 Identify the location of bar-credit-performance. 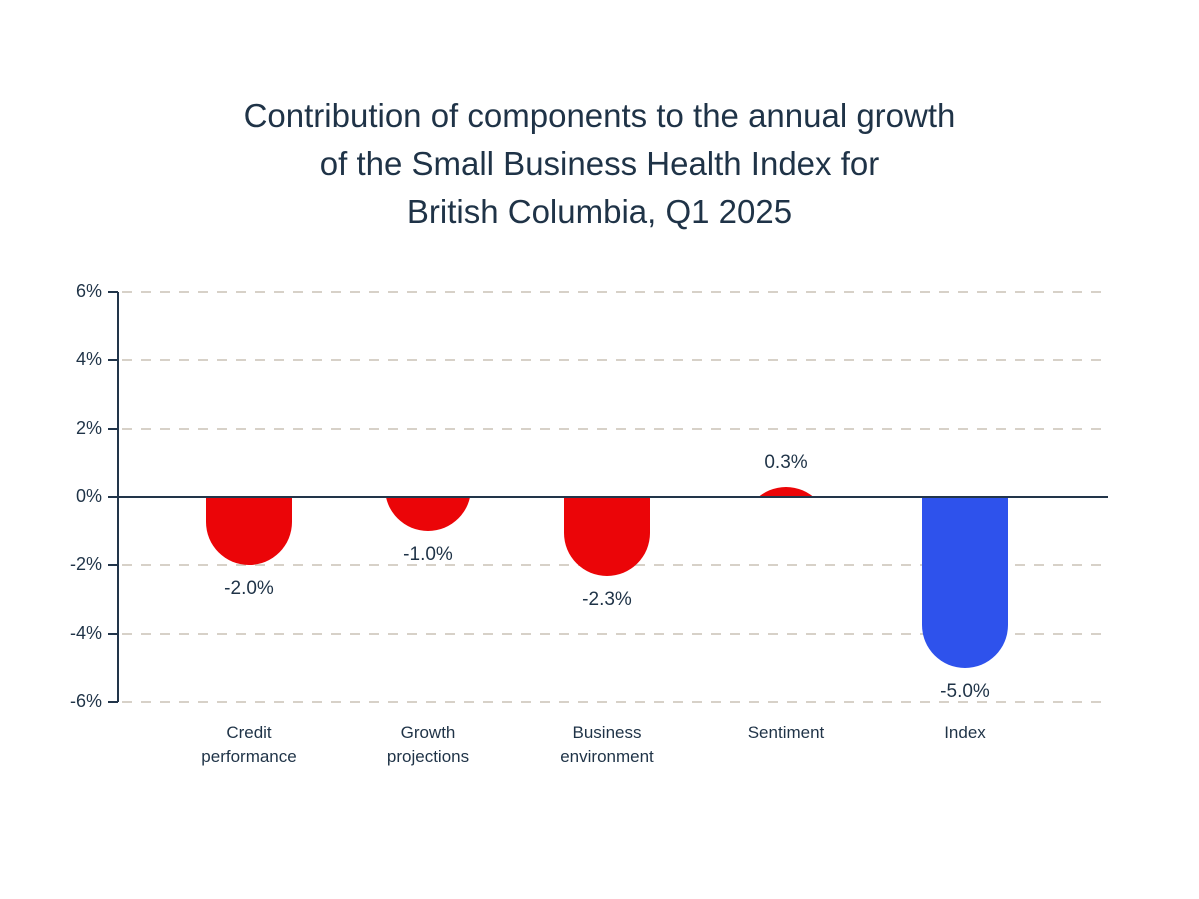
(249, 531).